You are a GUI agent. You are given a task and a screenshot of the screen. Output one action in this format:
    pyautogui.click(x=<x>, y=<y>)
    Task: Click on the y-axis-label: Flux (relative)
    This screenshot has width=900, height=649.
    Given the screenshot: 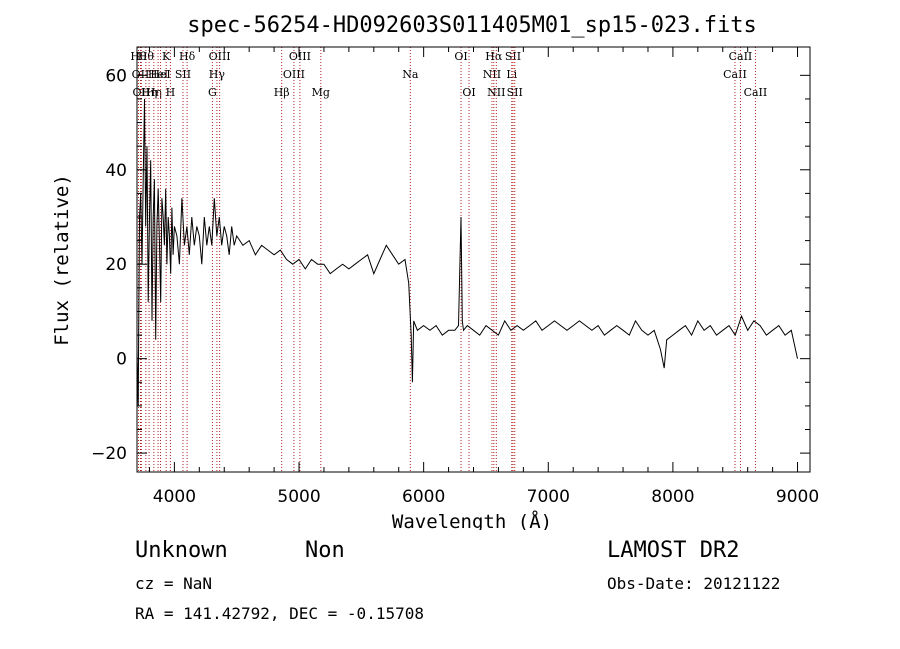 What is the action you would take?
    pyautogui.click(x=62, y=260)
    